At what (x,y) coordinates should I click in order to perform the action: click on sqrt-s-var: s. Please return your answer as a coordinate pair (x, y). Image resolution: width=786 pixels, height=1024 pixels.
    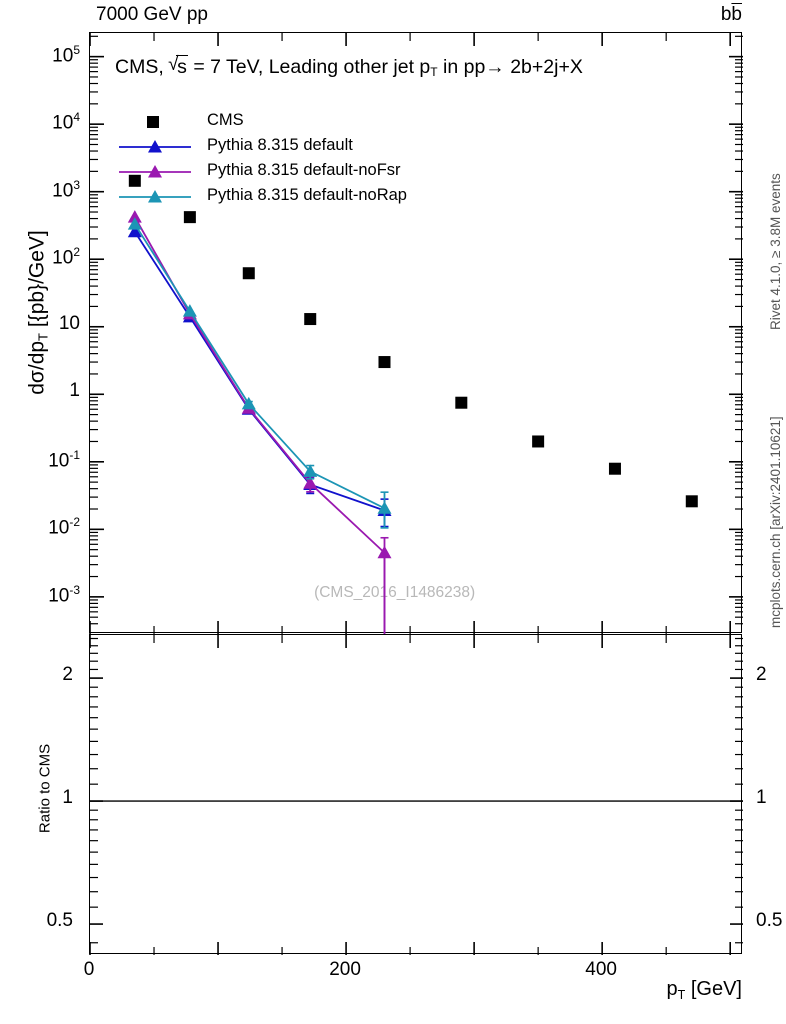
    Looking at the image, I should click on (182, 66).